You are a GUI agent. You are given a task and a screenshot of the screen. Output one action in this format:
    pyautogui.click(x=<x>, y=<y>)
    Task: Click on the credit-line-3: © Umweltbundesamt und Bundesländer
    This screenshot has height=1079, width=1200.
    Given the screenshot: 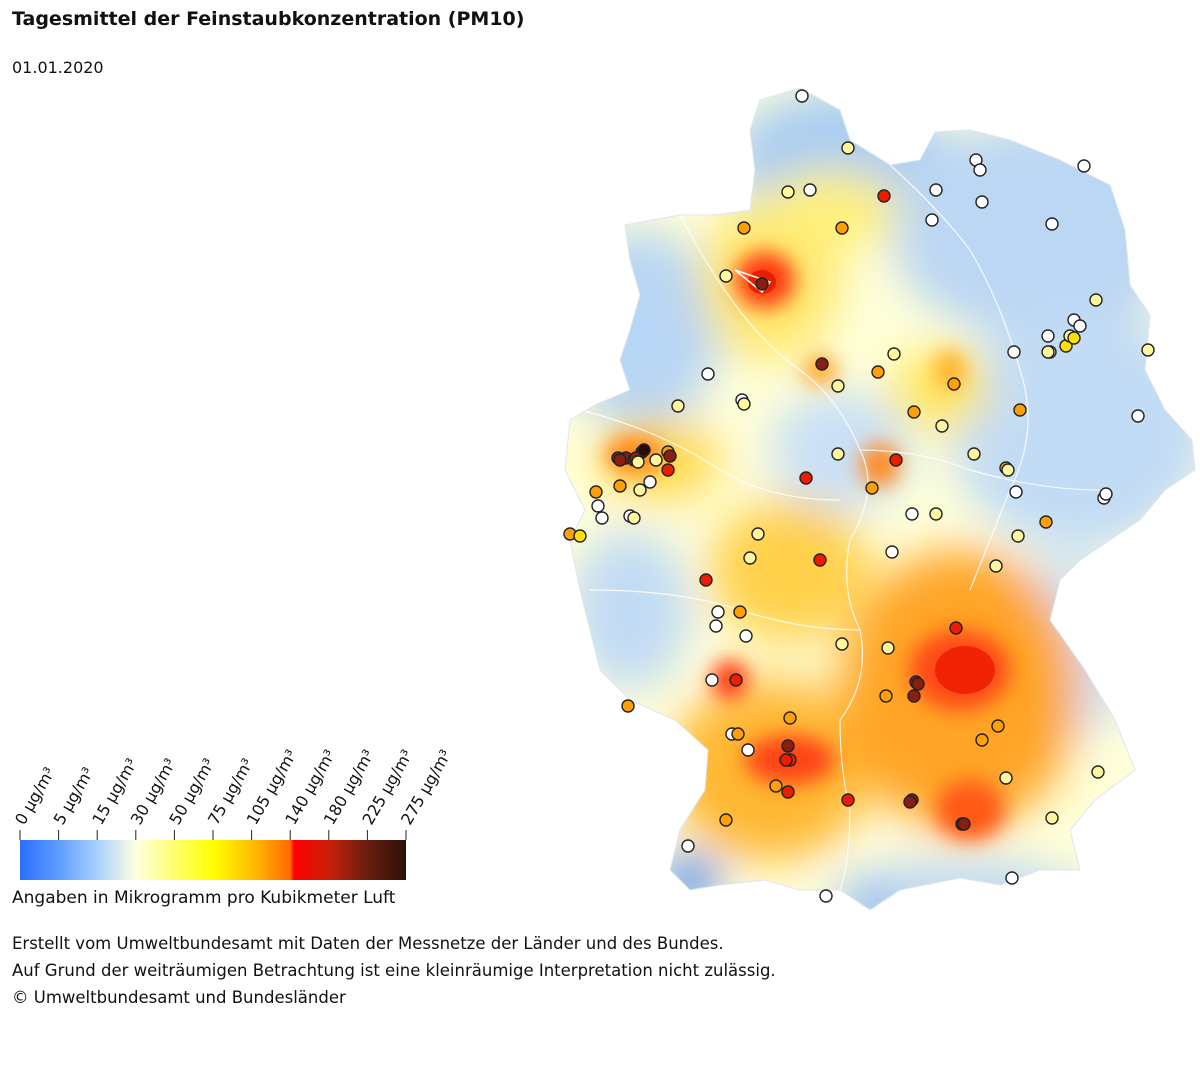 What is the action you would take?
    pyautogui.click(x=179, y=997)
    